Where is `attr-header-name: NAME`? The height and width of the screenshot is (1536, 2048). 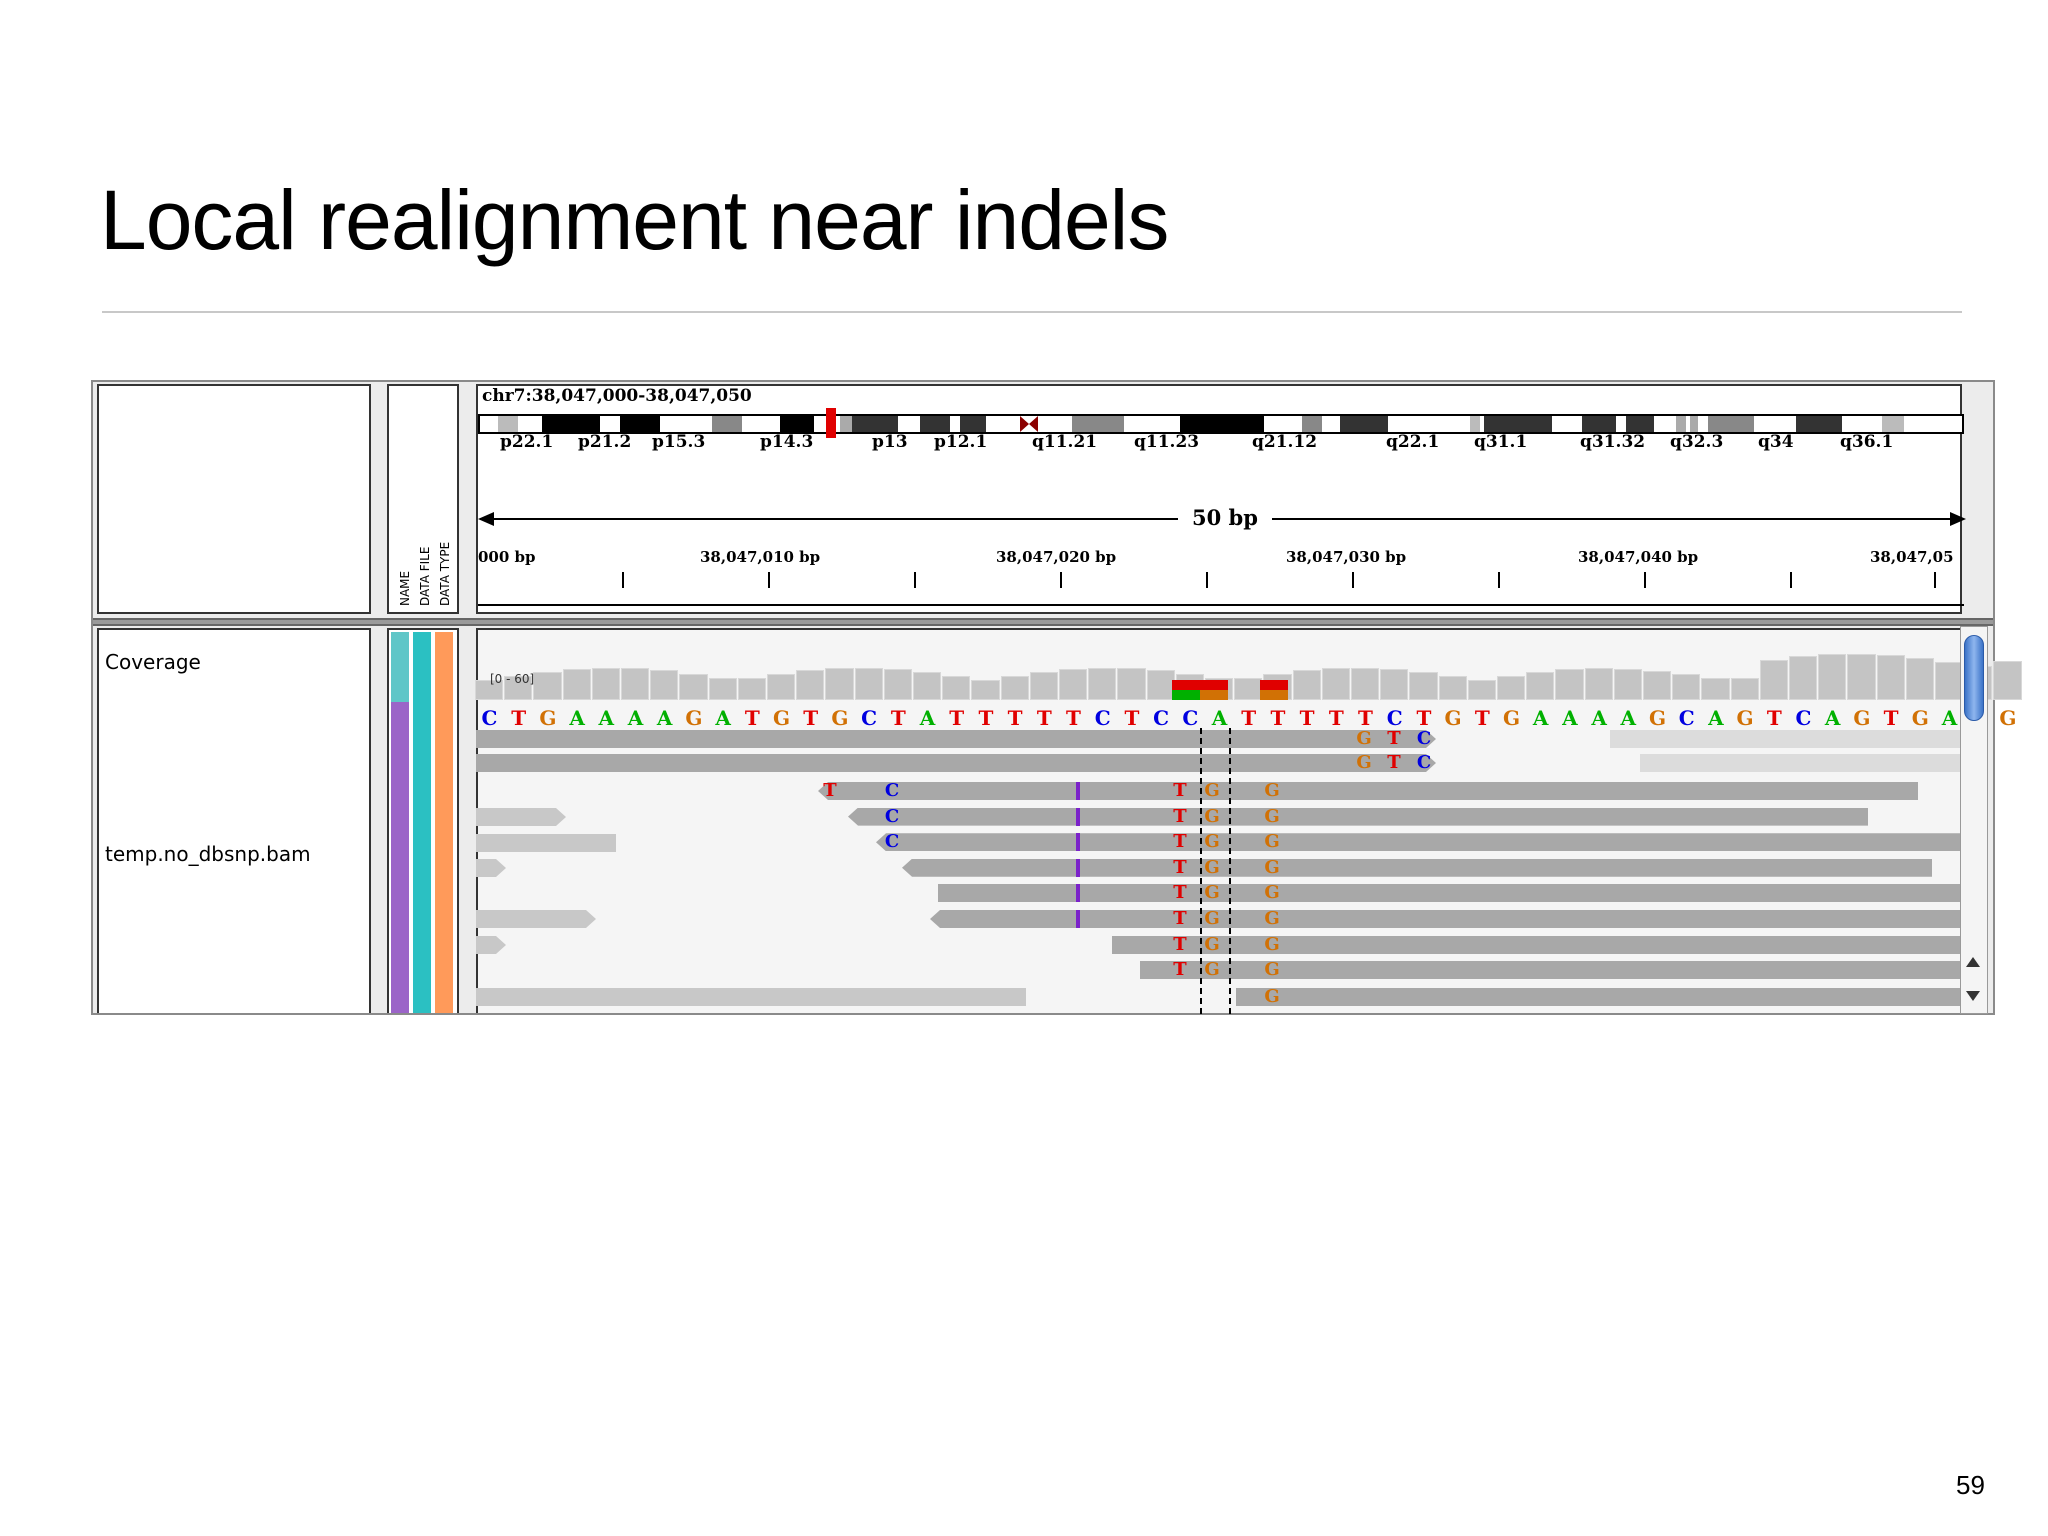
attr-header-name: NAME is located at coordinates (405, 588).